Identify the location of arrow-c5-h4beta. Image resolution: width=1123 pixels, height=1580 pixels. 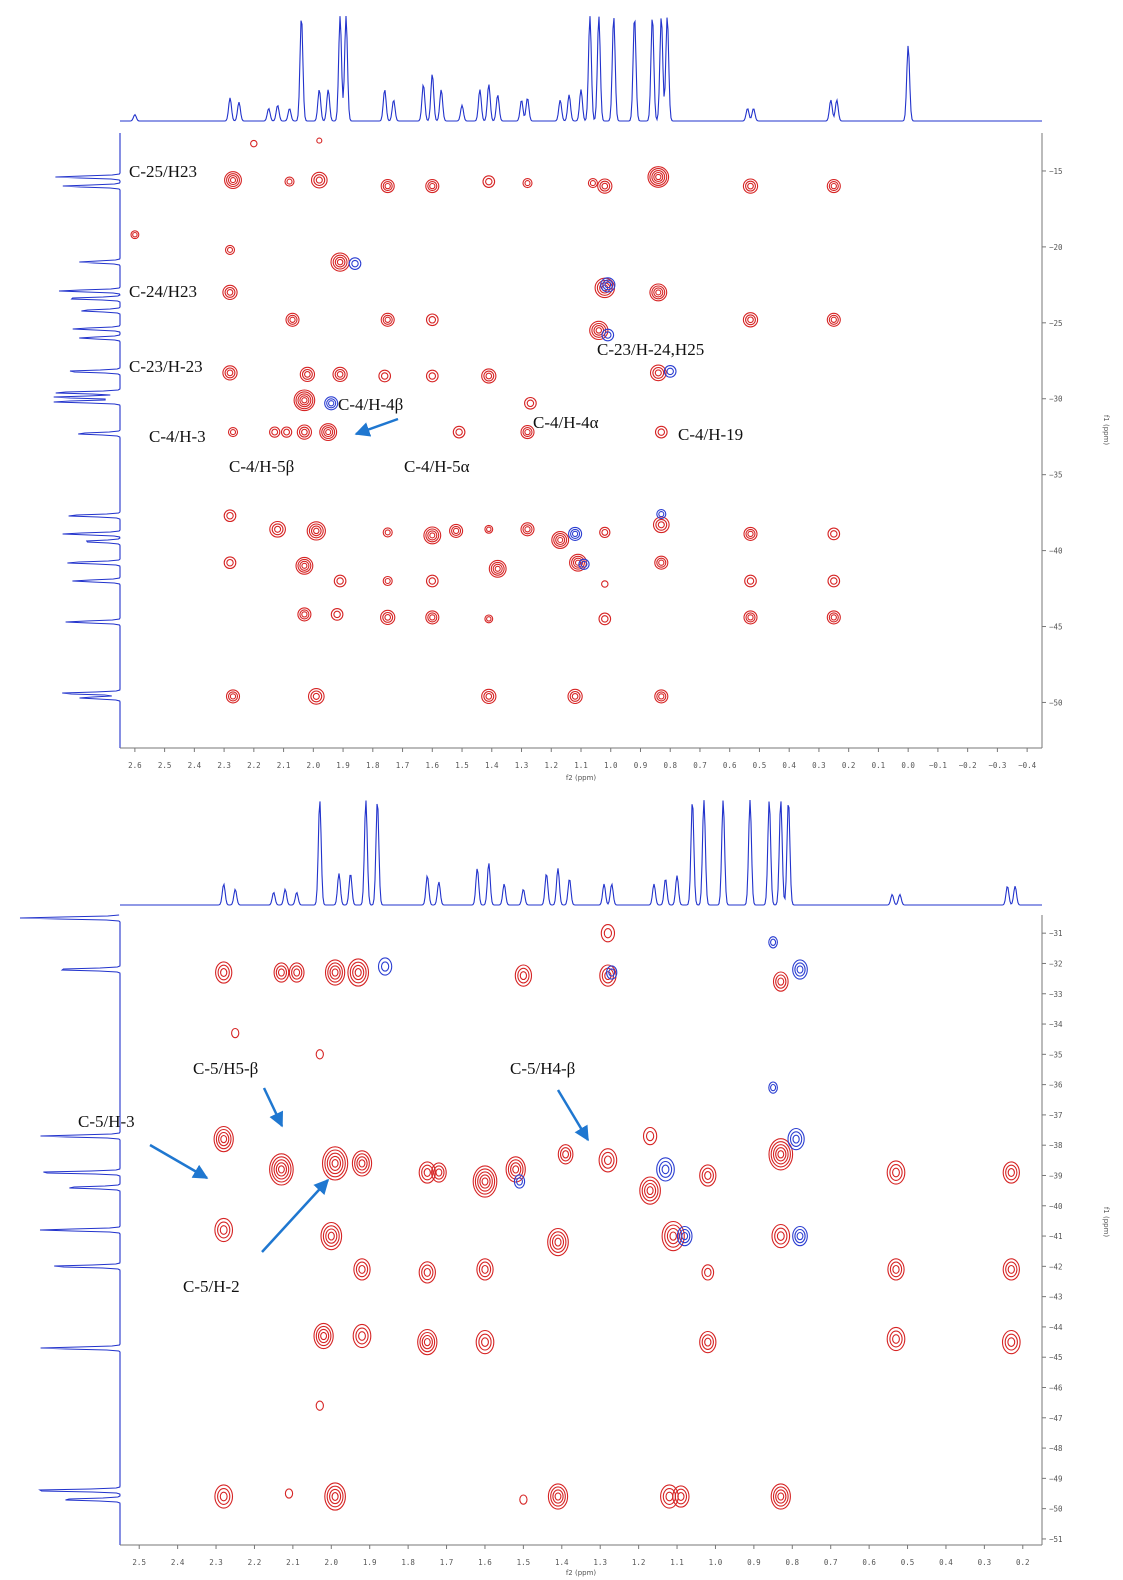
(573, 1115).